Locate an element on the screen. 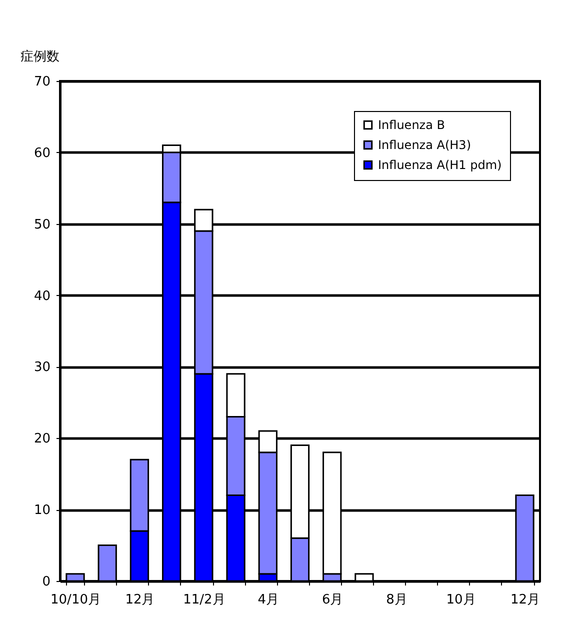 The image size is (583, 639). x-tick-label: 4月 is located at coordinates (269, 600).